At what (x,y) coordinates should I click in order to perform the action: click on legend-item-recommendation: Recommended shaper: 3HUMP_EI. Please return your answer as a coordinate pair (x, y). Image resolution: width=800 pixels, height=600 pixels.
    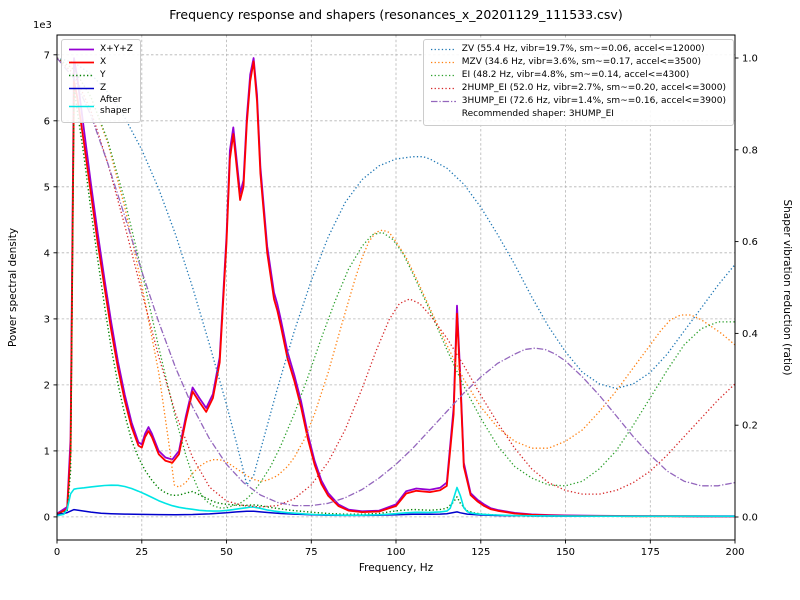
    Looking at the image, I should click on (578, 114).